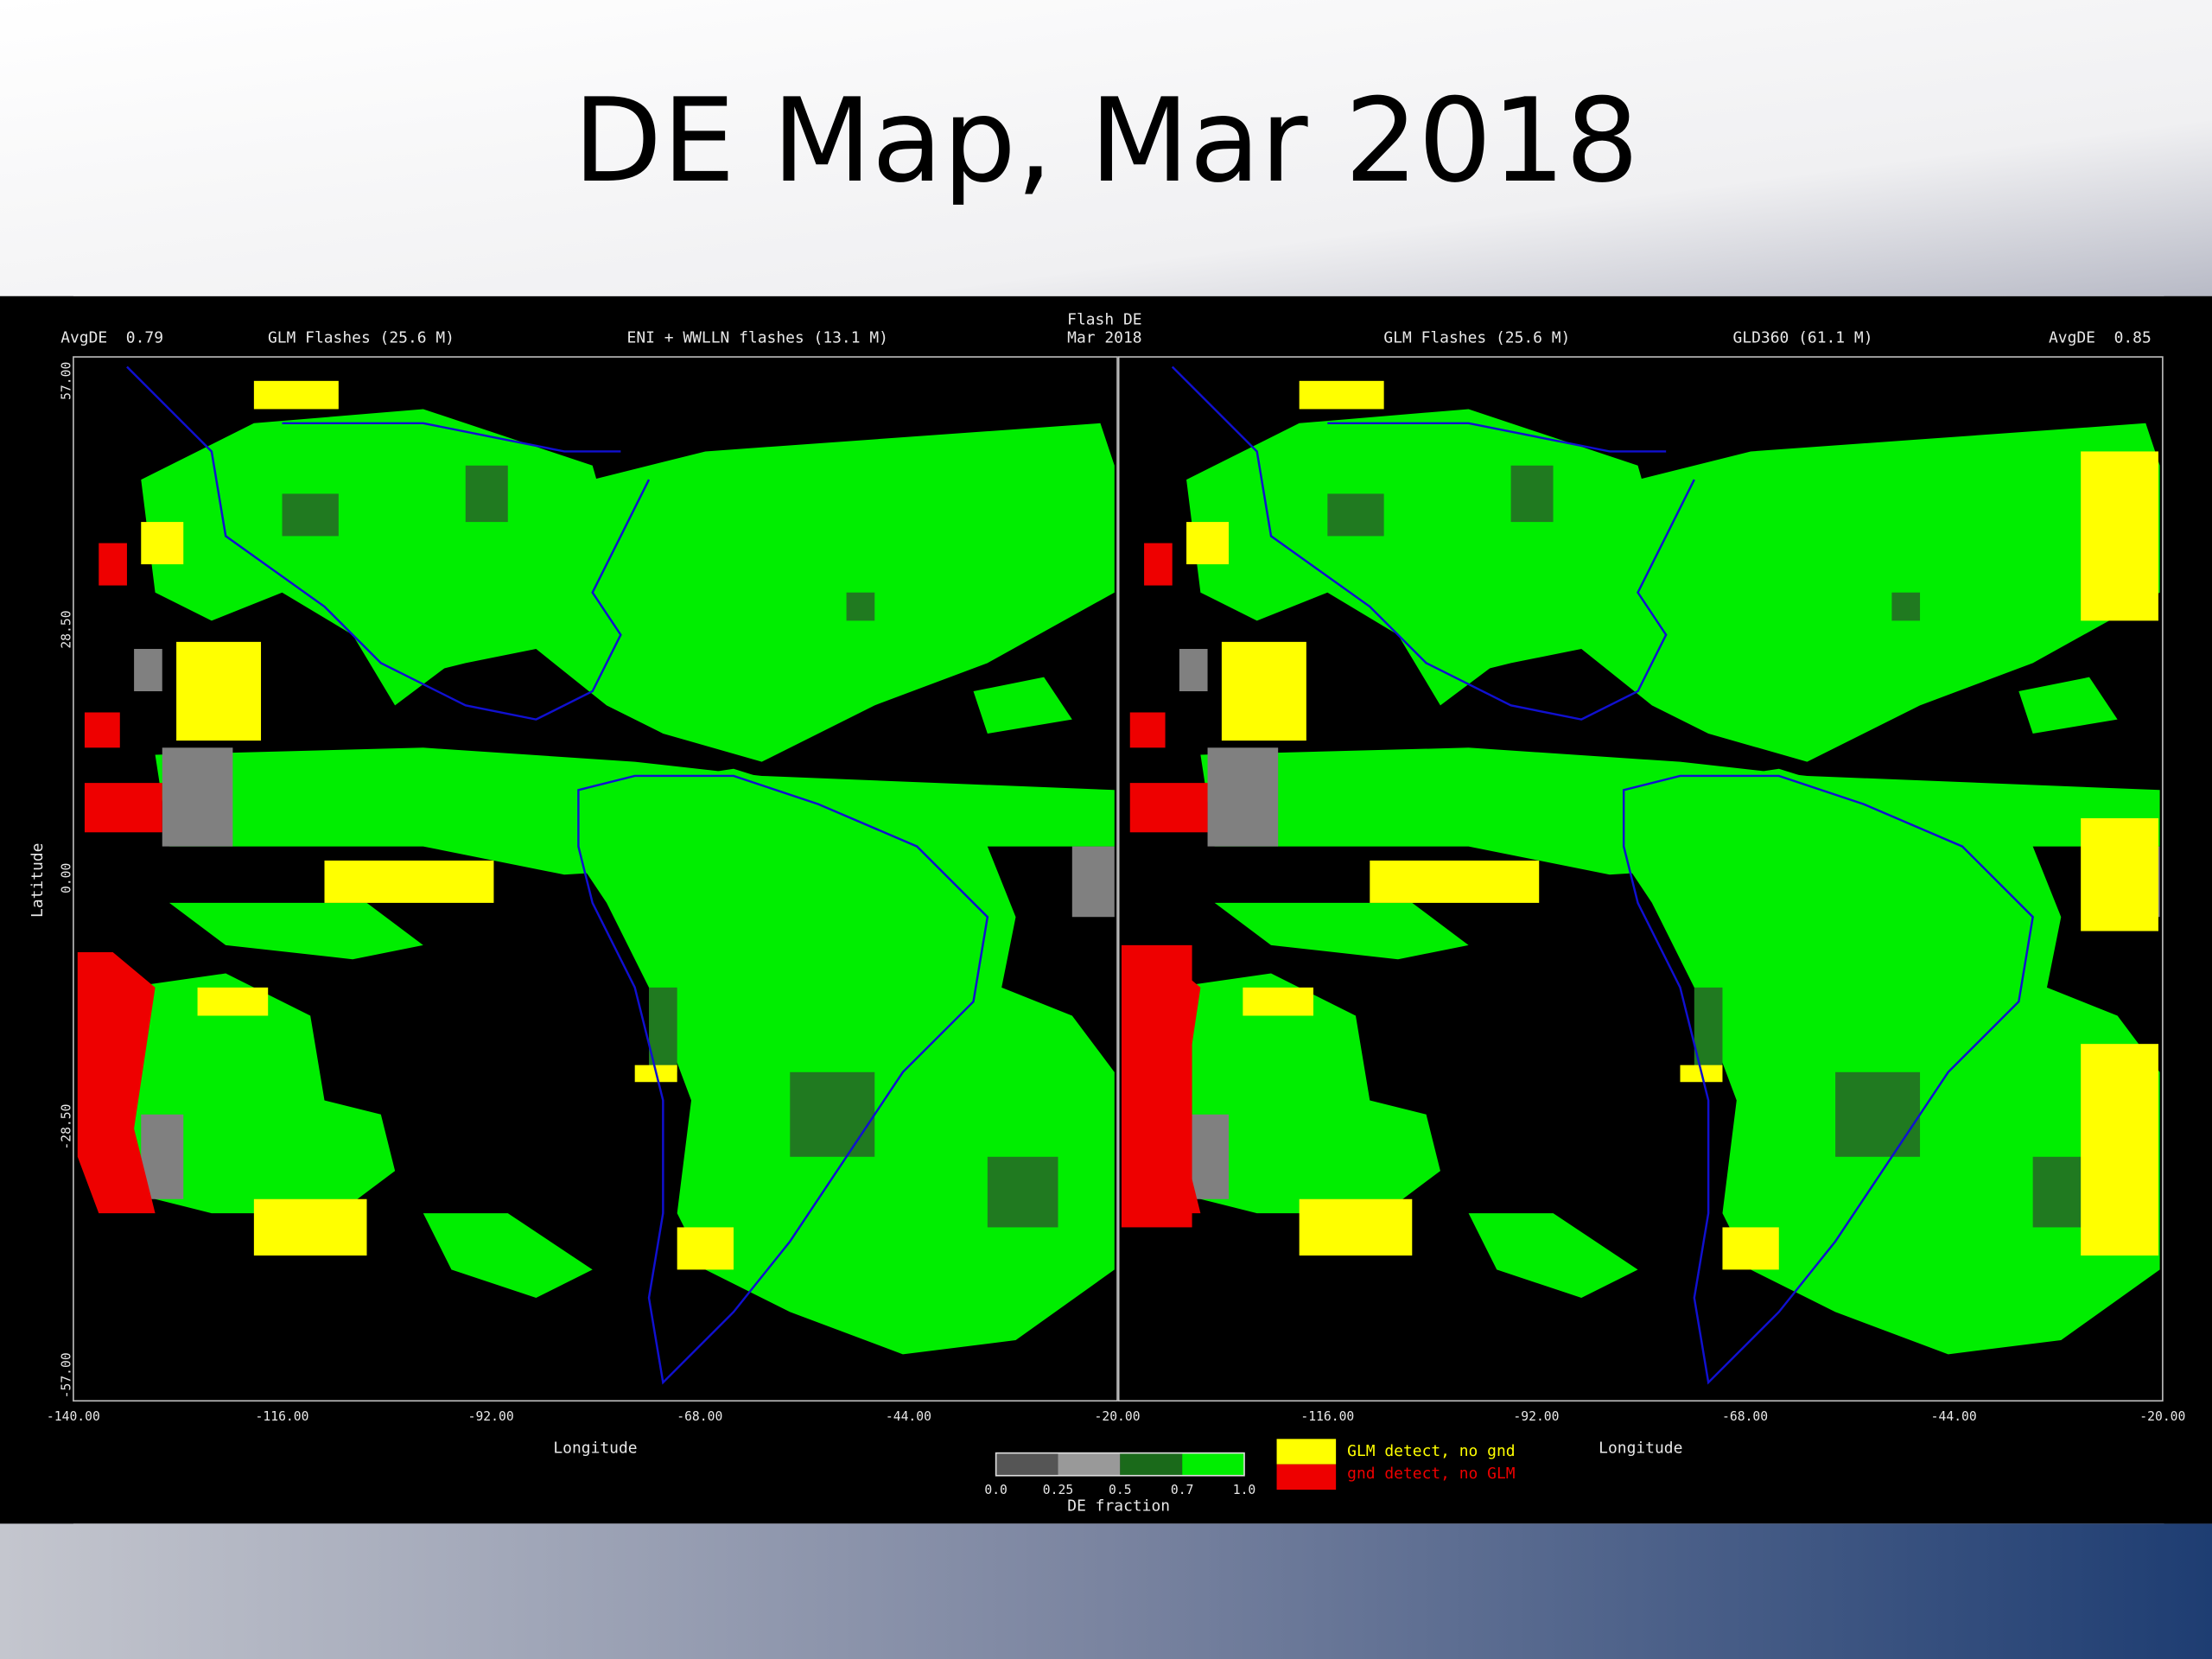  What do you see at coordinates (67, 629) in the screenshot?
I see `y-tick-label: 28.50` at bounding box center [67, 629].